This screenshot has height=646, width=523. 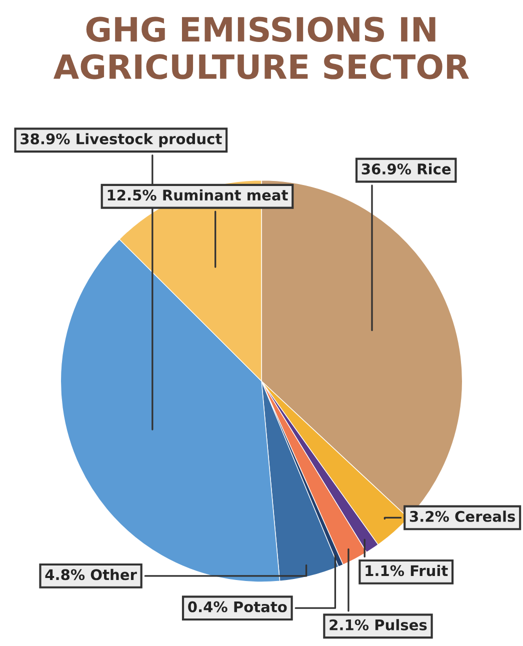 I want to click on slice-label: 2.1% Pulses, so click(x=378, y=624).